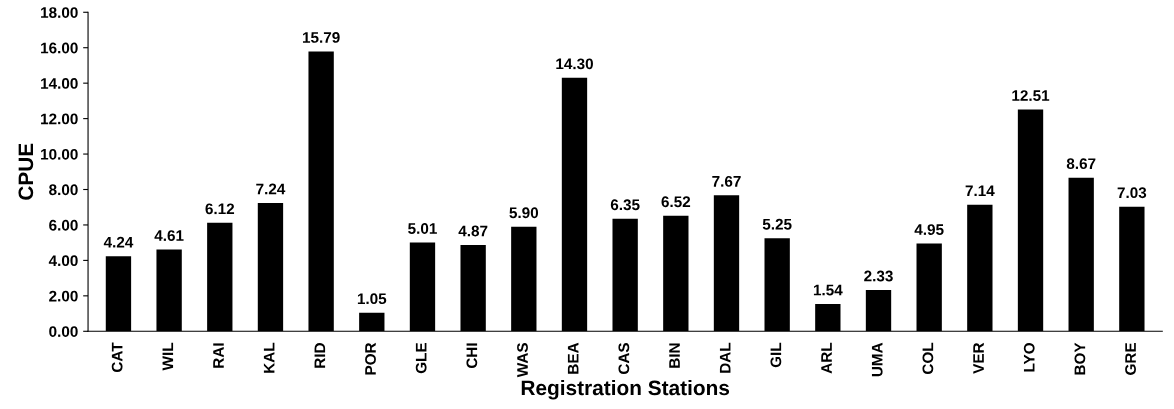  Describe the element at coordinates (980, 191) in the screenshot. I see `data-label: 7.14` at that location.